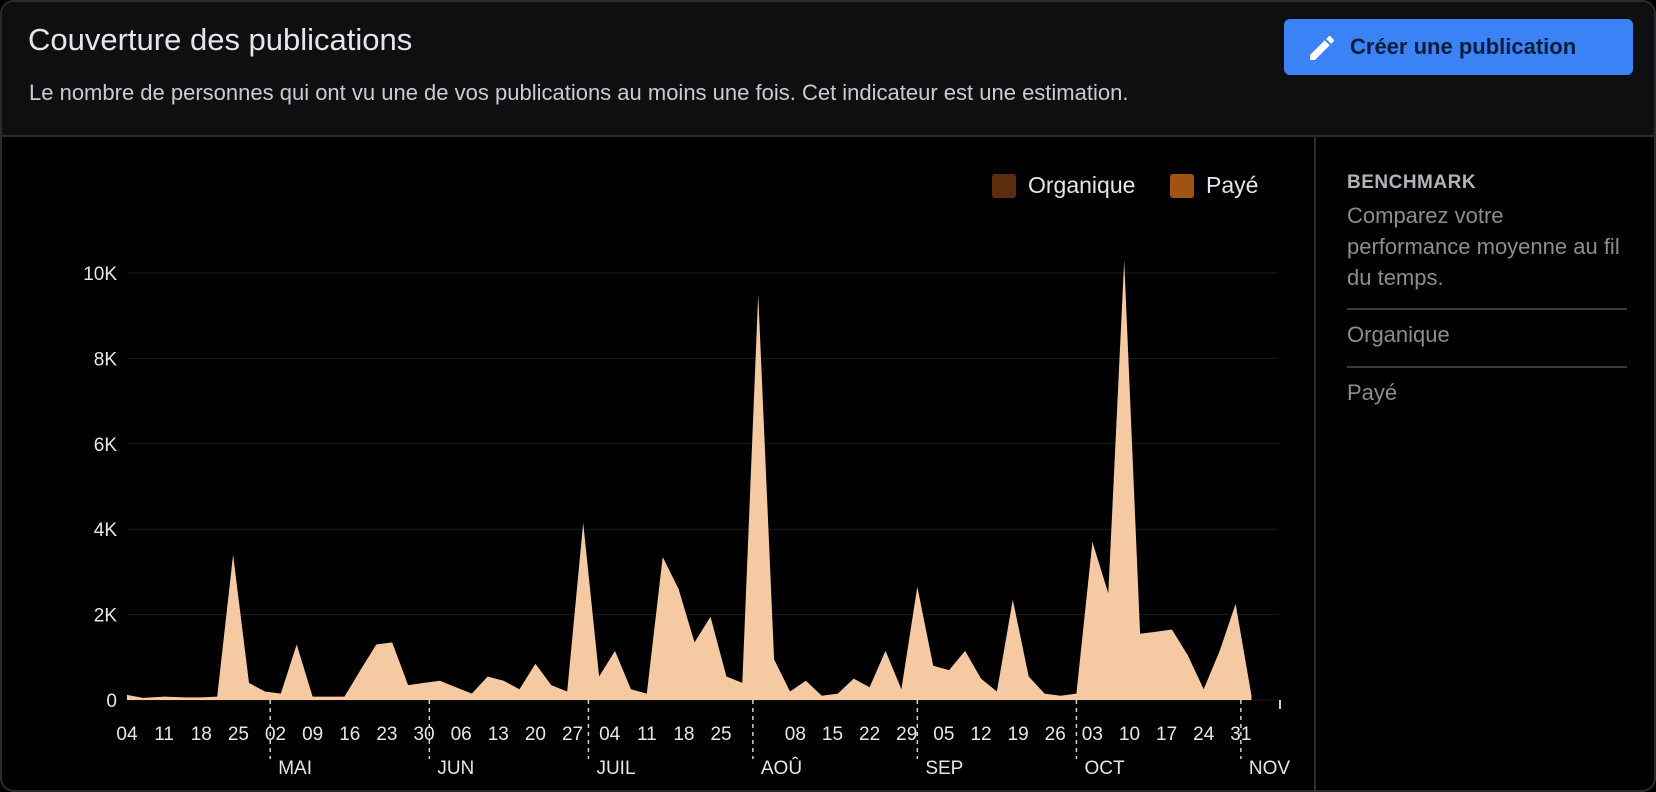 The image size is (1656, 792). What do you see at coordinates (795, 734) in the screenshot?
I see `x-tick-label: 08` at bounding box center [795, 734].